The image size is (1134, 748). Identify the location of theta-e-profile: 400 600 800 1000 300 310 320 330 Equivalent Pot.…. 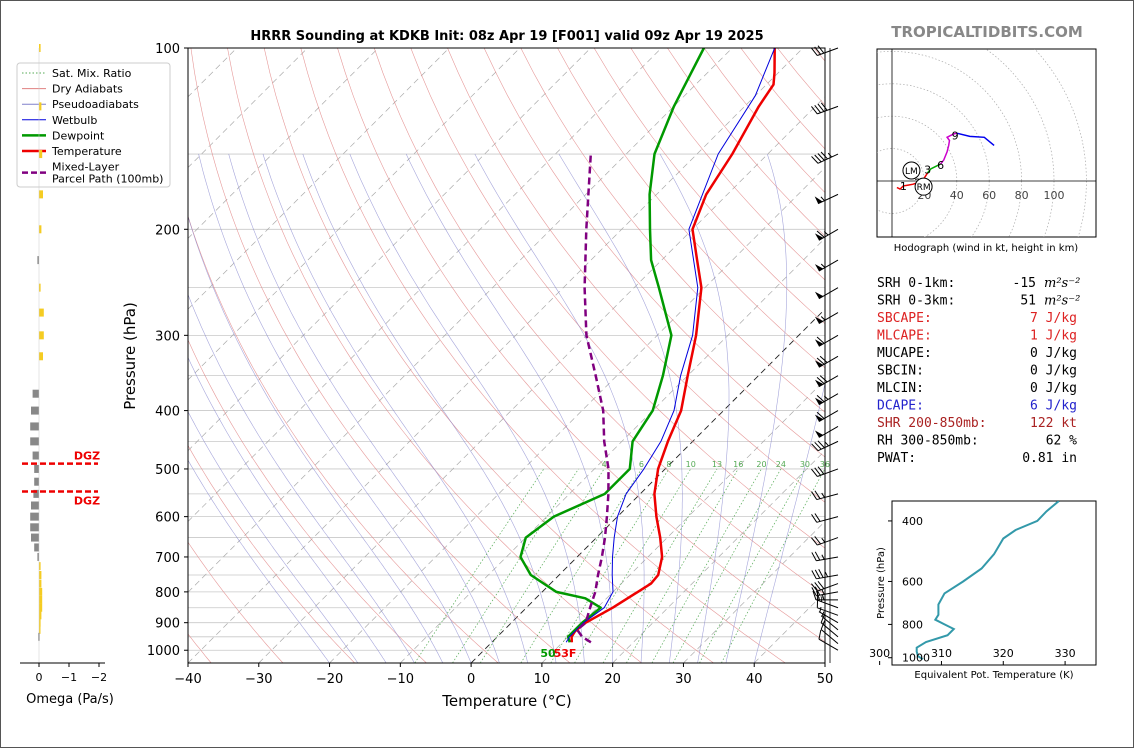
(983, 590).